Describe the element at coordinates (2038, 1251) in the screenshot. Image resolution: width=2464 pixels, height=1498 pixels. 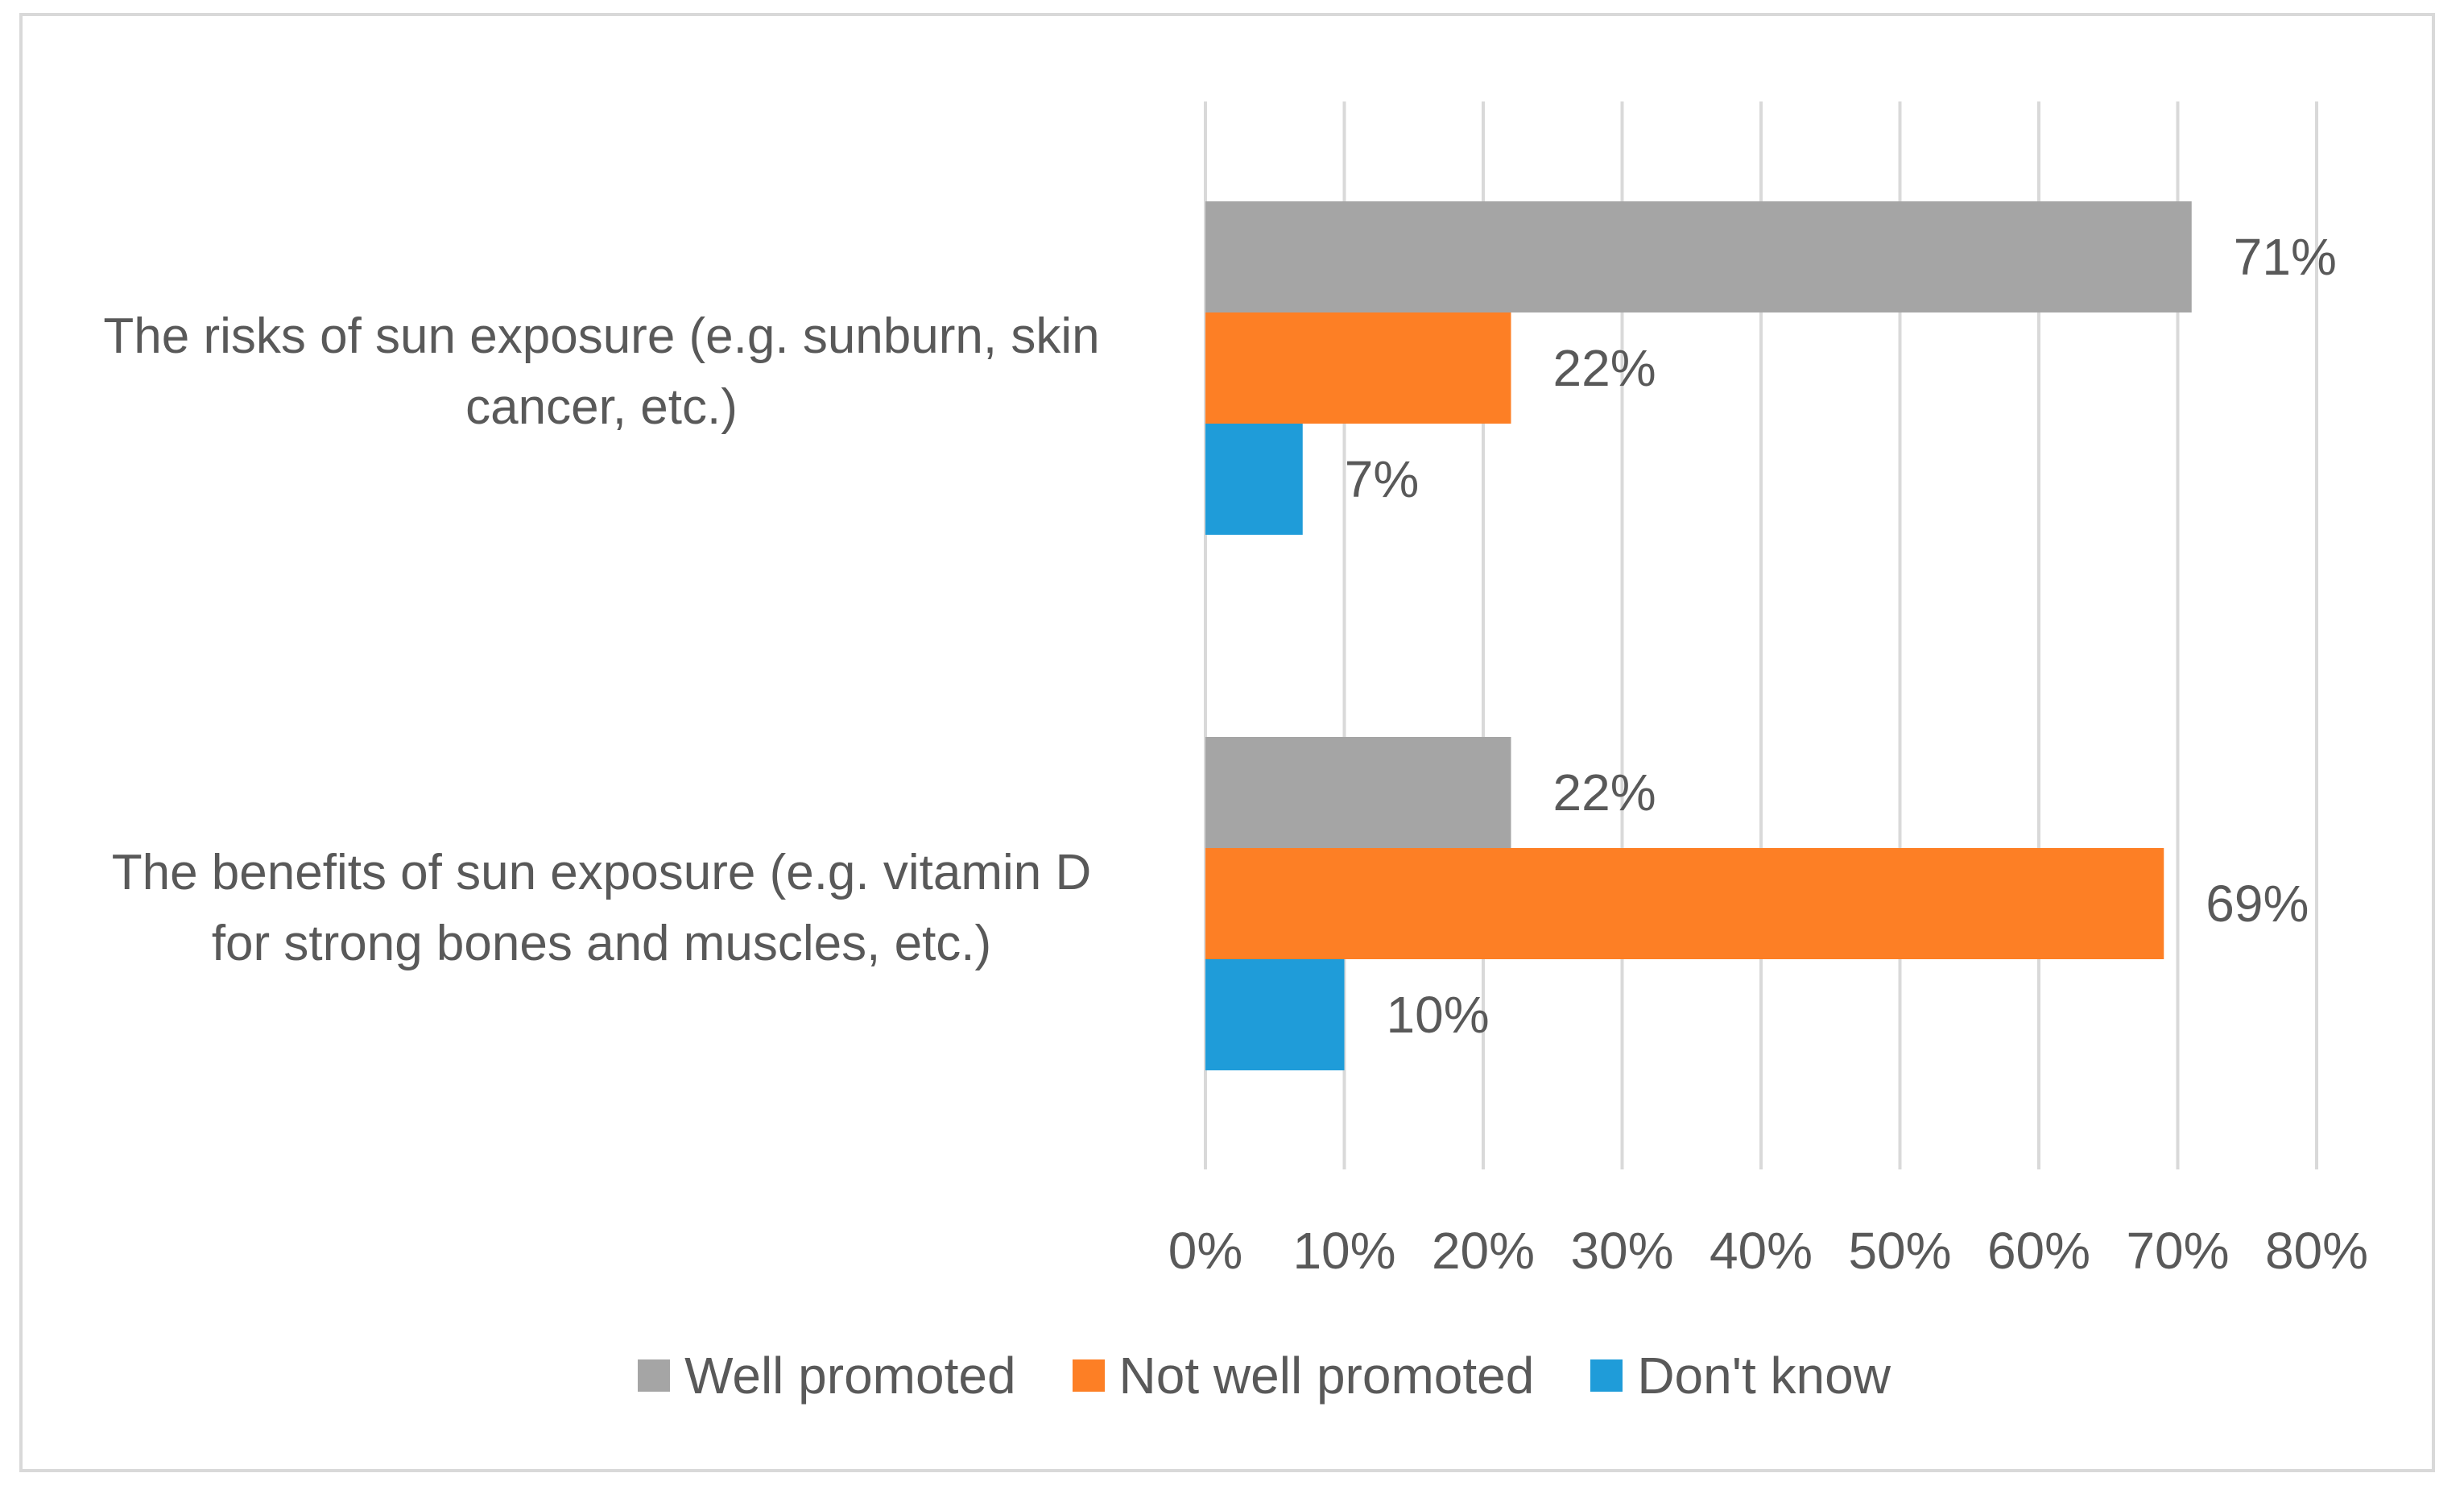
I see `x-tick-label: 60%` at that location.